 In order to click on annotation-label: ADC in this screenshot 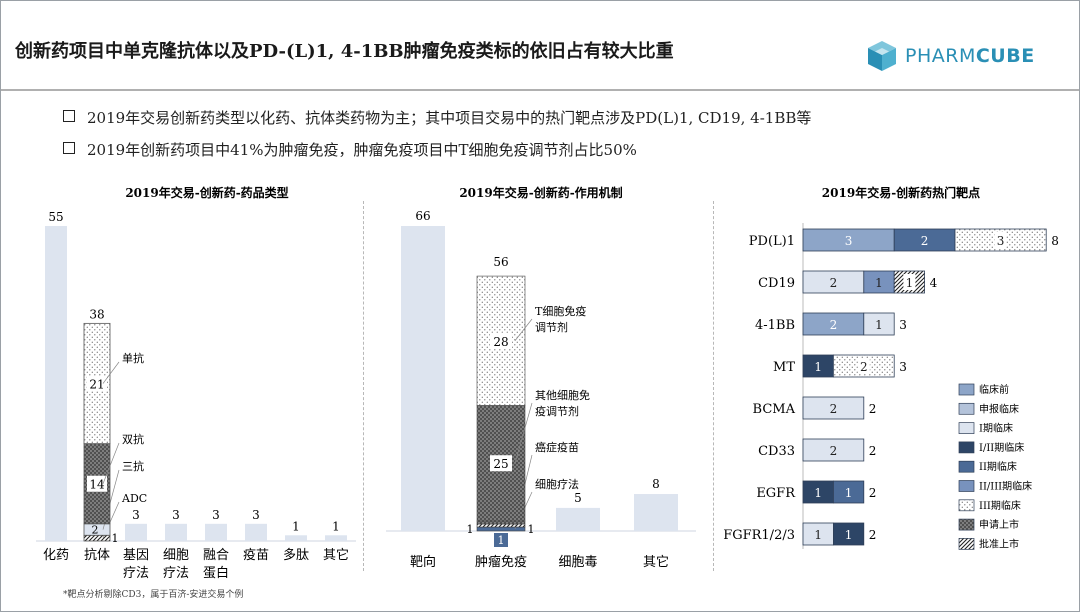, I will do `click(134, 498)`.